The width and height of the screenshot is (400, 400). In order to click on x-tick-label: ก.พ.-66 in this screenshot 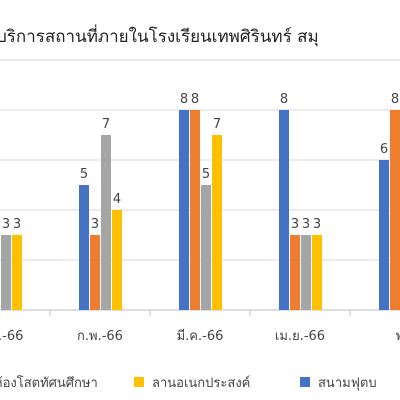, I will do `click(100, 336)`.